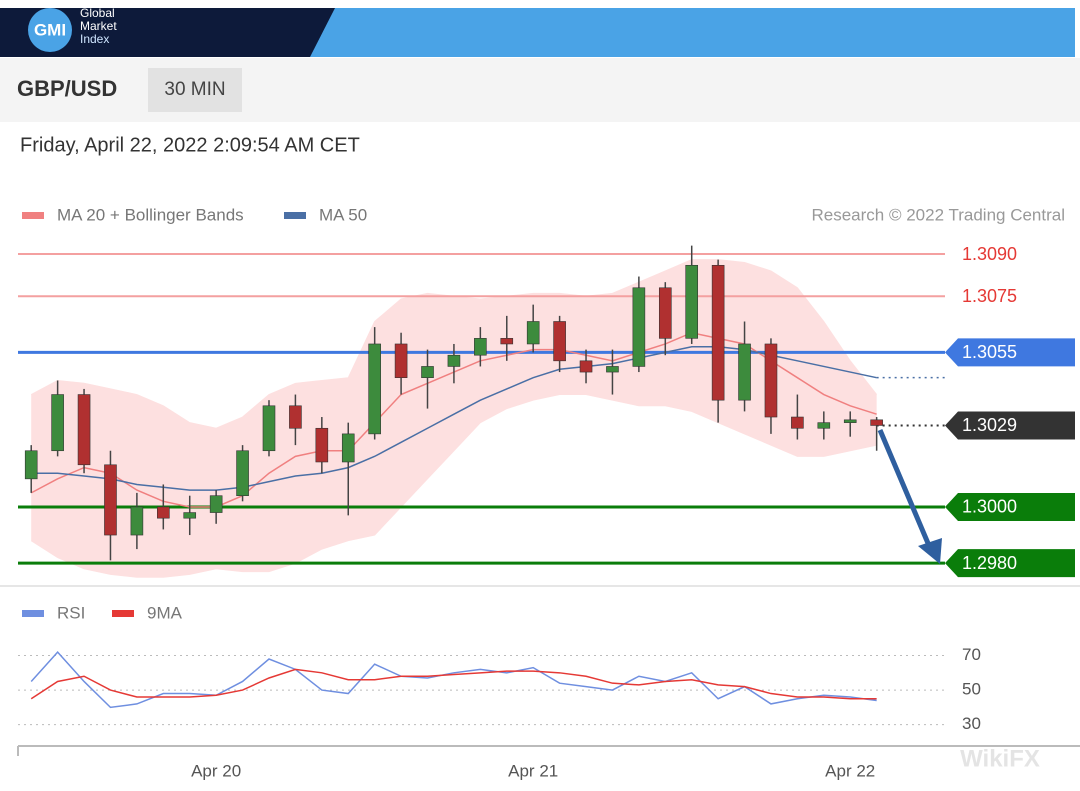 Image resolution: width=1080 pixels, height=791 pixels. I want to click on timeframe: 30 MIN, so click(194, 89).